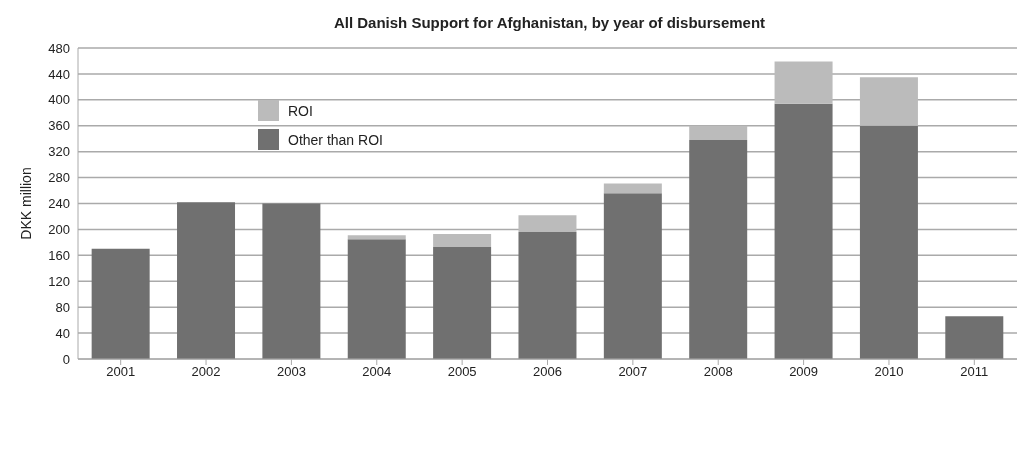 This screenshot has width=1029, height=453. I want to click on y-axis-title: DKK million, so click(25, 203).